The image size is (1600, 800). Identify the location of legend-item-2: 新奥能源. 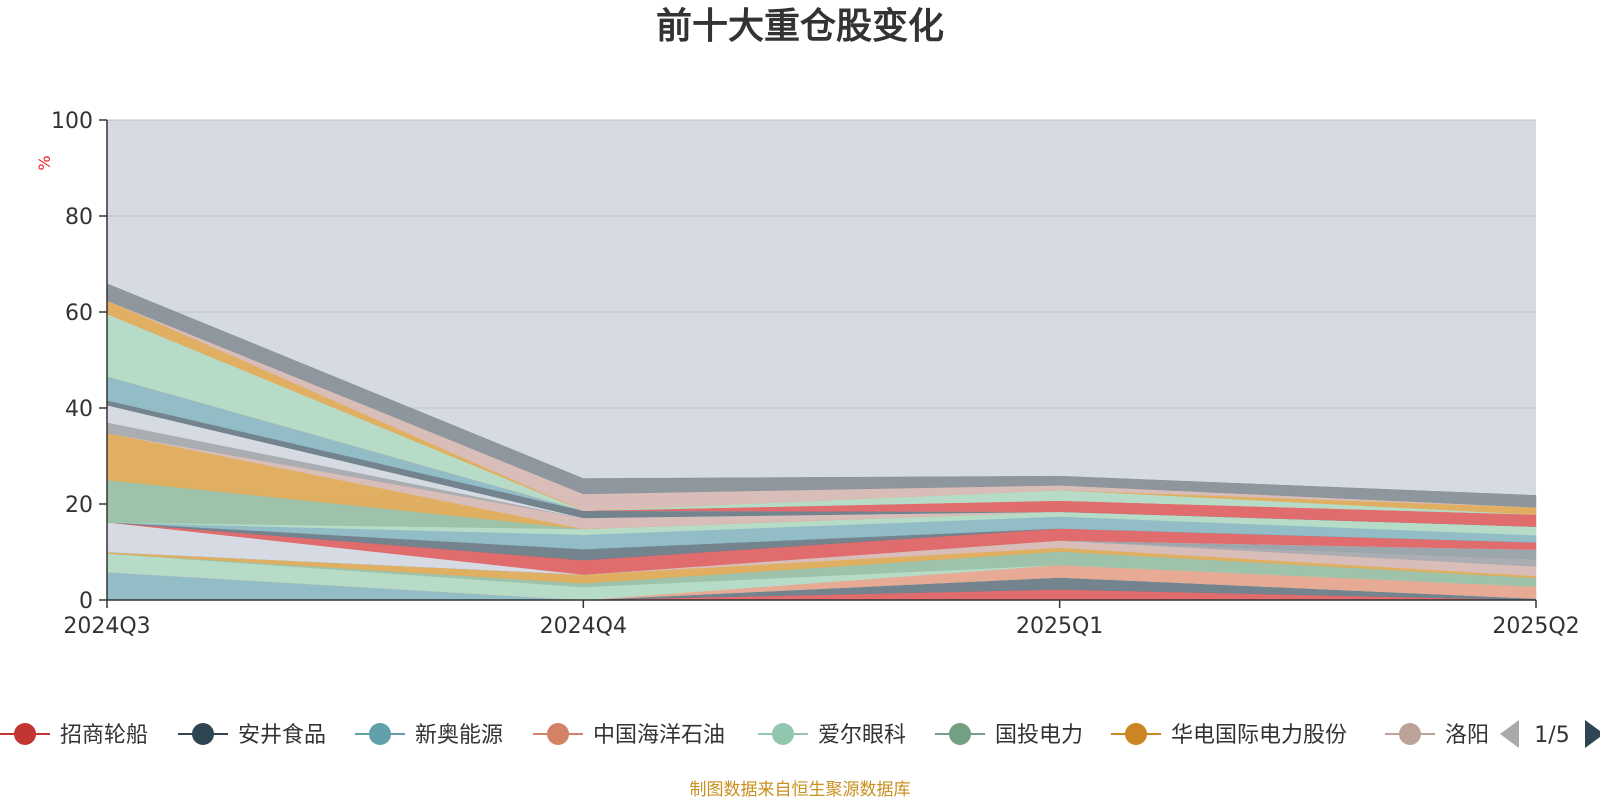
(429, 735).